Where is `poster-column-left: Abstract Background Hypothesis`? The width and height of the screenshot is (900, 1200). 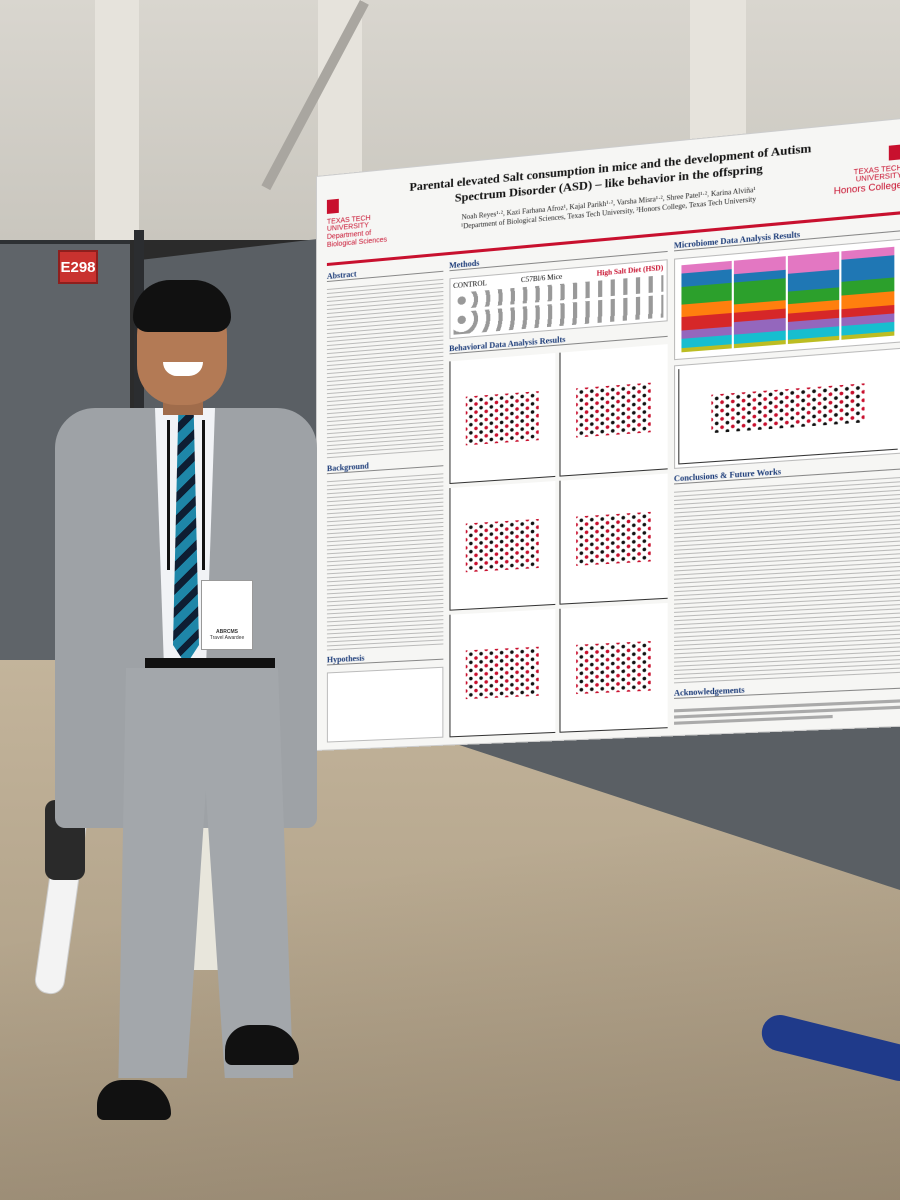 poster-column-left: Abstract Background Hypothesis is located at coordinates (384, 502).